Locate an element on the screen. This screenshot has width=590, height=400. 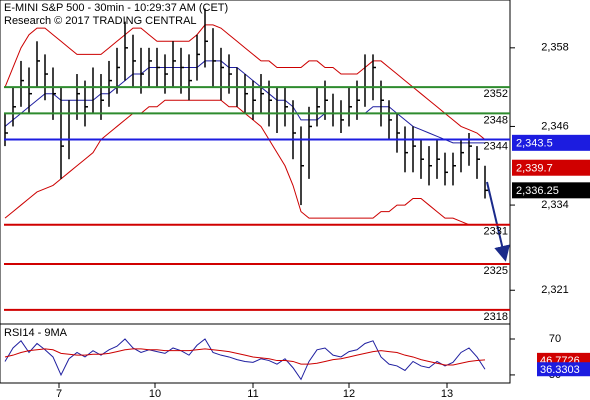
y-tick-label: 2,358 is located at coordinates (555, 48).